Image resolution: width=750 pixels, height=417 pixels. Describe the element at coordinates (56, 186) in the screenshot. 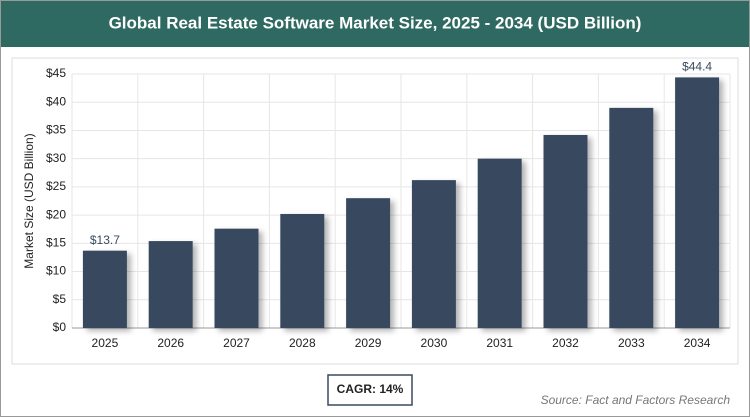

I see `y-tick-label: $25` at that location.